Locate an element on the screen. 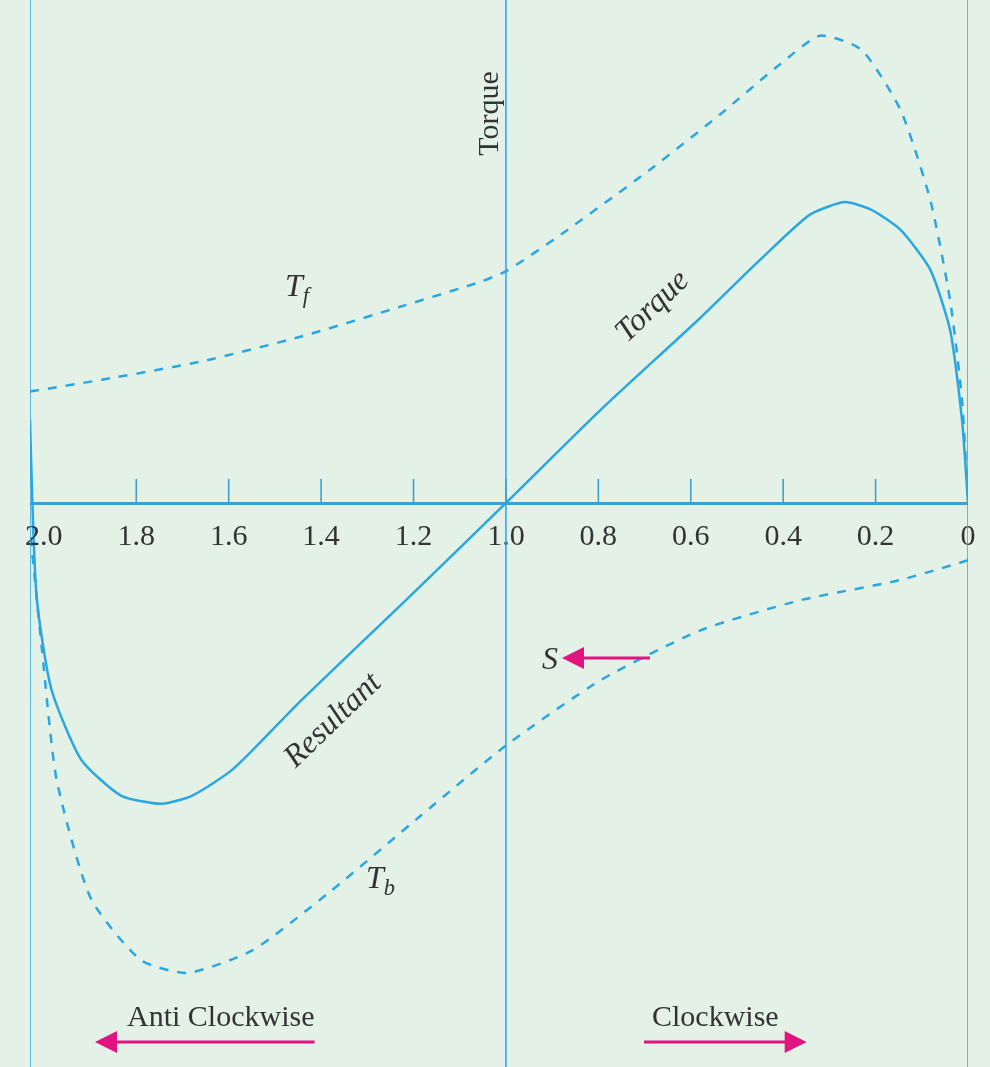  x-tick-label: 1.4 is located at coordinates (321, 534).